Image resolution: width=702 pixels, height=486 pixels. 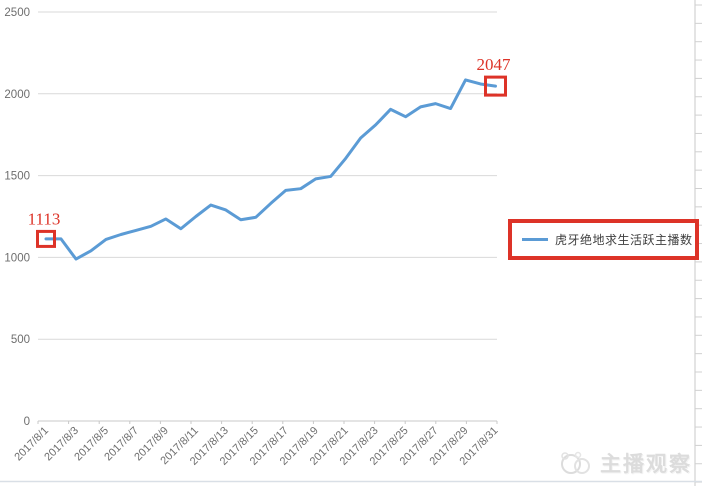 I want to click on y-axis-tick-label: 1500, so click(x=17, y=177).